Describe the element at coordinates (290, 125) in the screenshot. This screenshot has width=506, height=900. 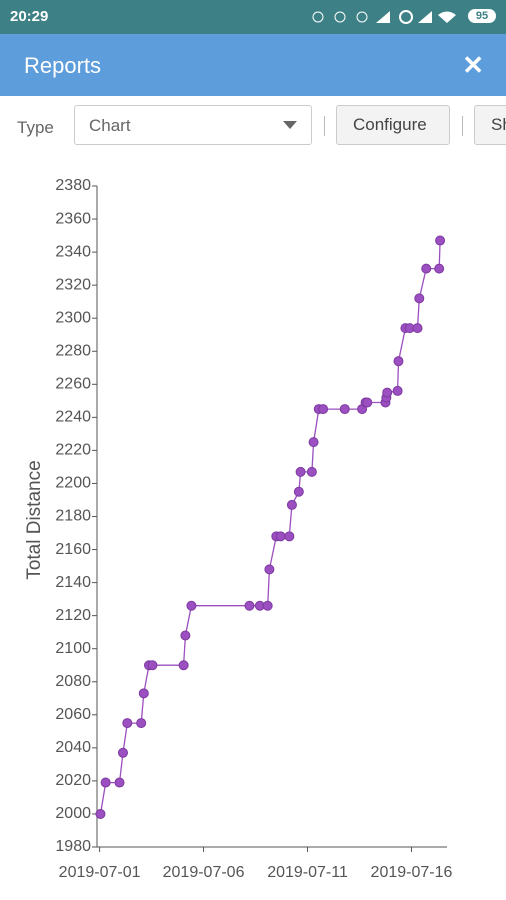
I see `dropdown-arrow` at that location.